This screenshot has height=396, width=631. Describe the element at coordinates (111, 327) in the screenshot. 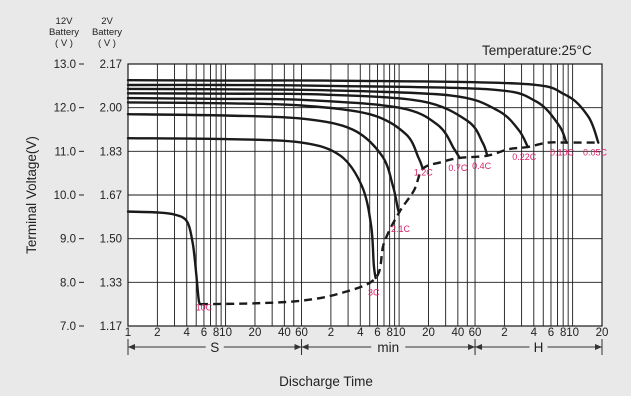

I see `y2-tick-label: 1.17` at that location.